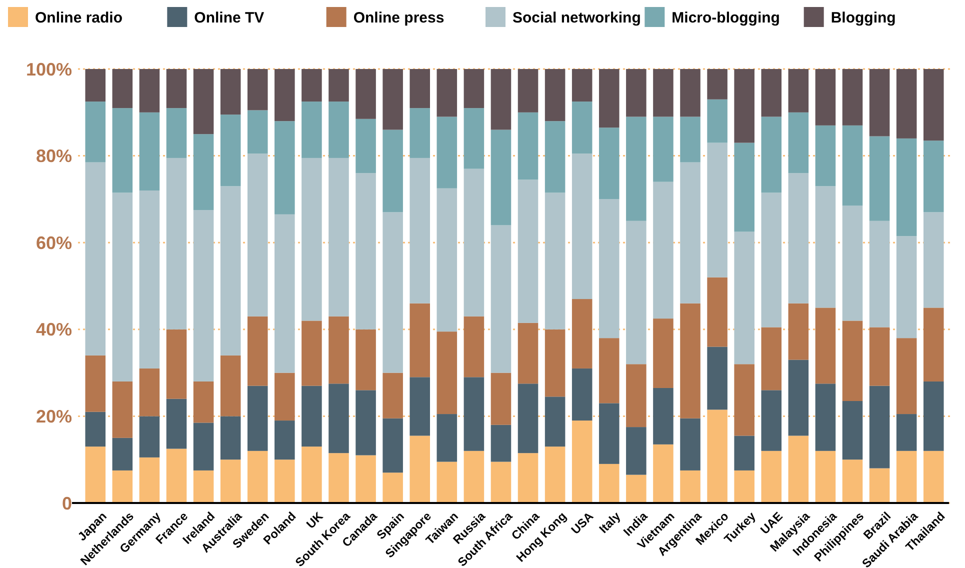 The width and height of the screenshot is (965, 568). I want to click on legend-label: Social networking, so click(576, 17).